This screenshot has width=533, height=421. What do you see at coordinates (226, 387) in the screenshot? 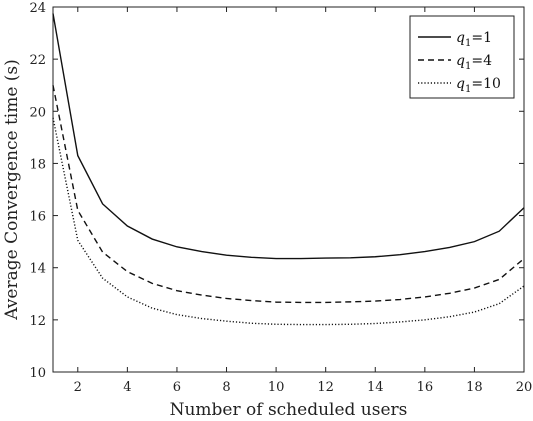
I see `x-tick-label: 8` at bounding box center [226, 387].